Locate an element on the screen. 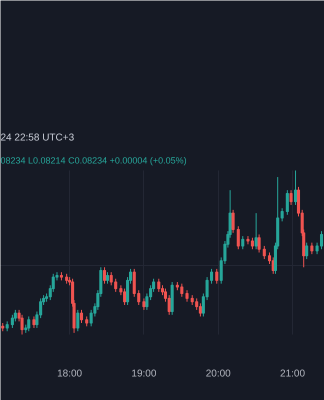 The width and height of the screenshot is (324, 400). chart-subtitle: 08234 L0.08214 C0.08234 +0.00004 (+0.05%) is located at coordinates (93, 161).